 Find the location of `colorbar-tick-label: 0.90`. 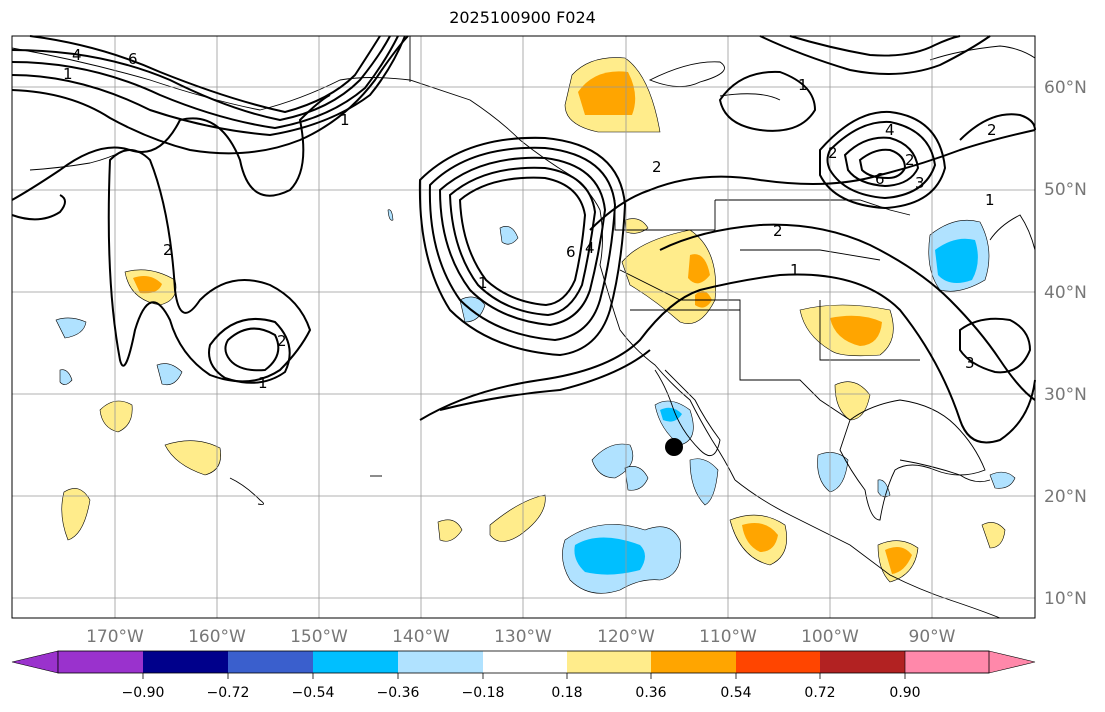

colorbar-tick-label: 0.90 is located at coordinates (904, 693).